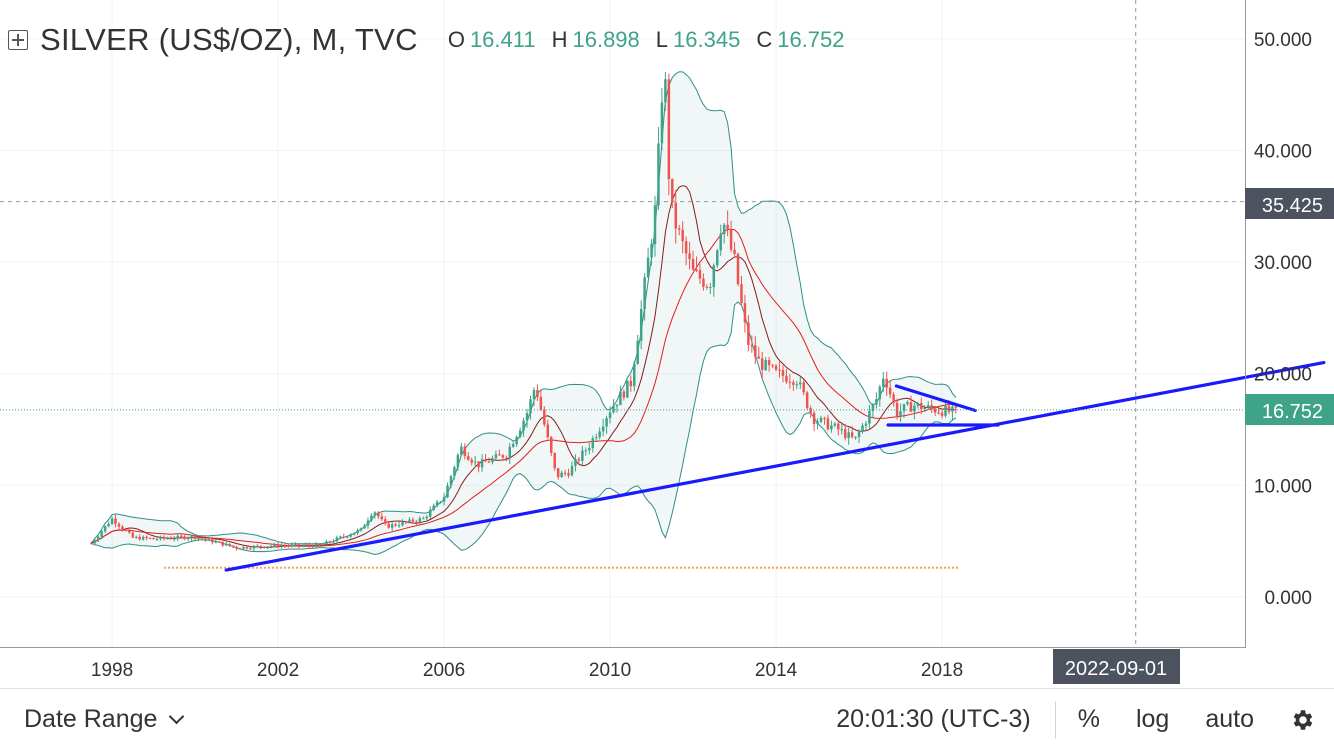 Image resolution: width=1334 pixels, height=750 pixels. I want to click on y-tick-label: 20.000, so click(1283, 375).